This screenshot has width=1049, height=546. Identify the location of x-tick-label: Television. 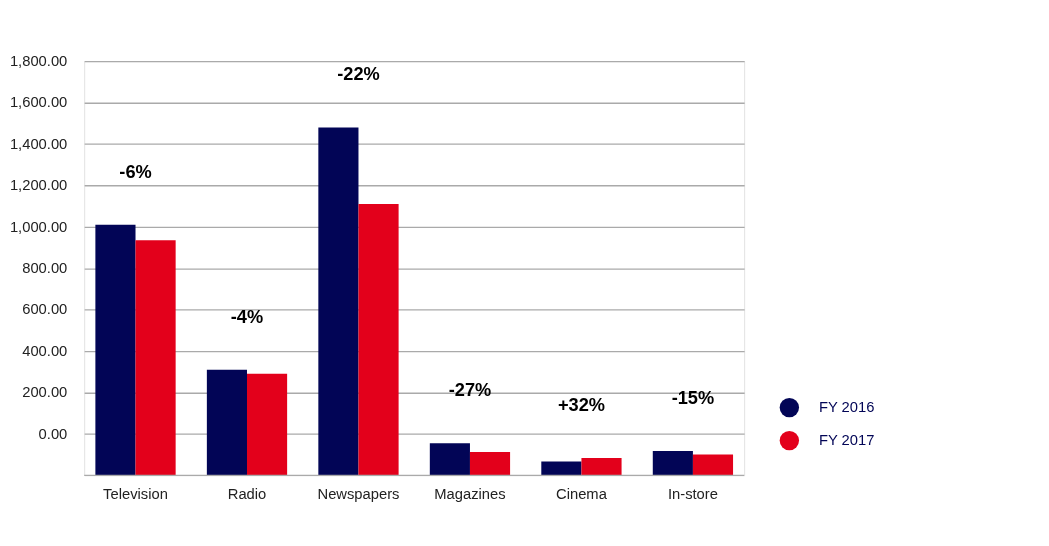
(135, 494).